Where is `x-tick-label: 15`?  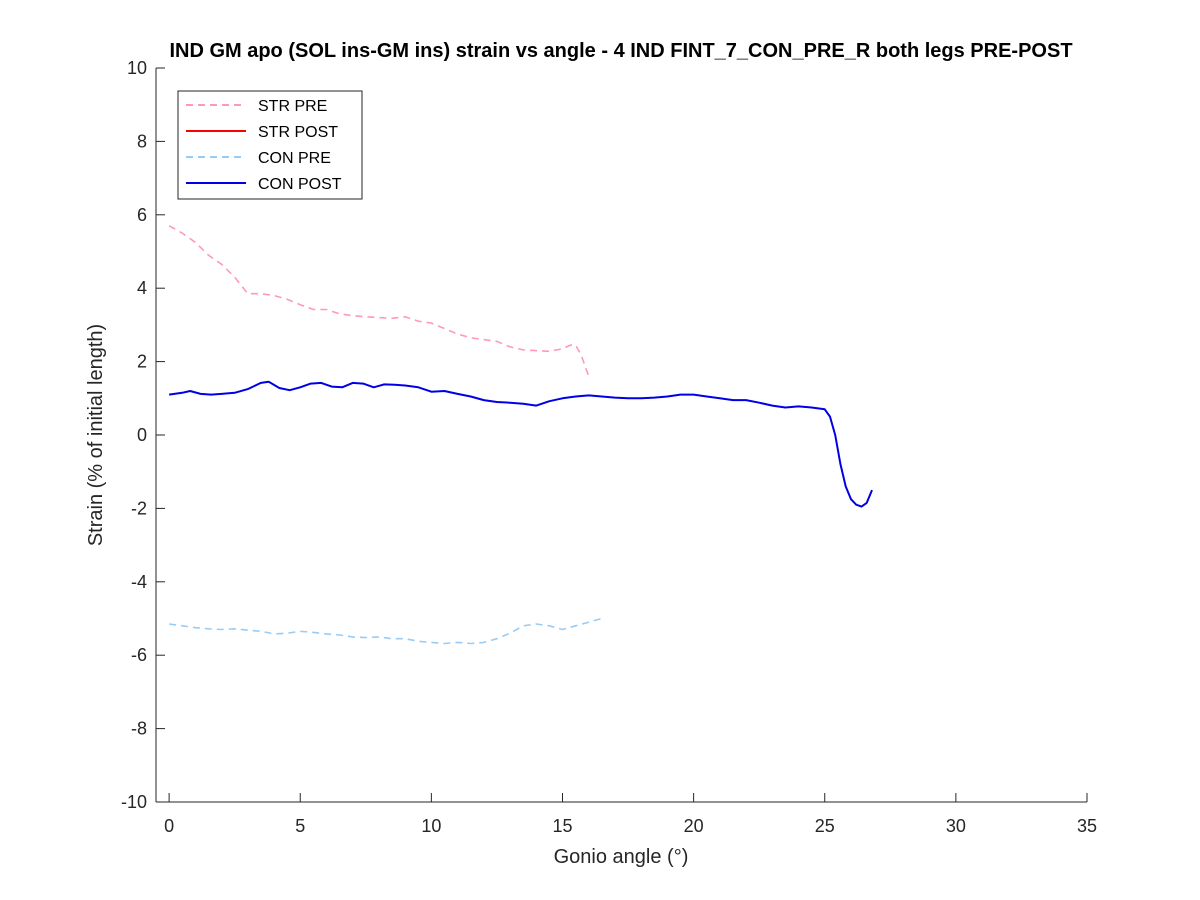
x-tick-label: 15 is located at coordinates (562, 826).